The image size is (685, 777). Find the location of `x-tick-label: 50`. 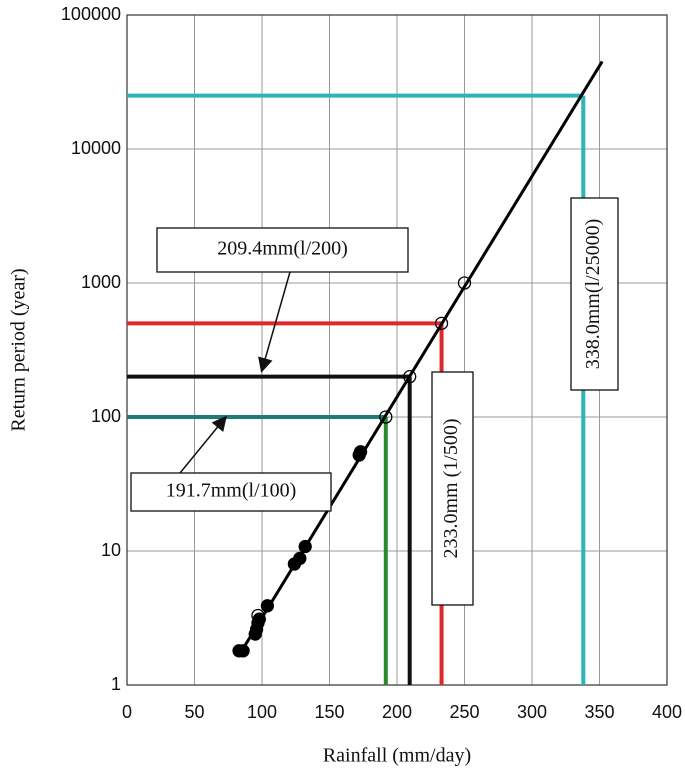

x-tick-label: 50 is located at coordinates (194, 712).